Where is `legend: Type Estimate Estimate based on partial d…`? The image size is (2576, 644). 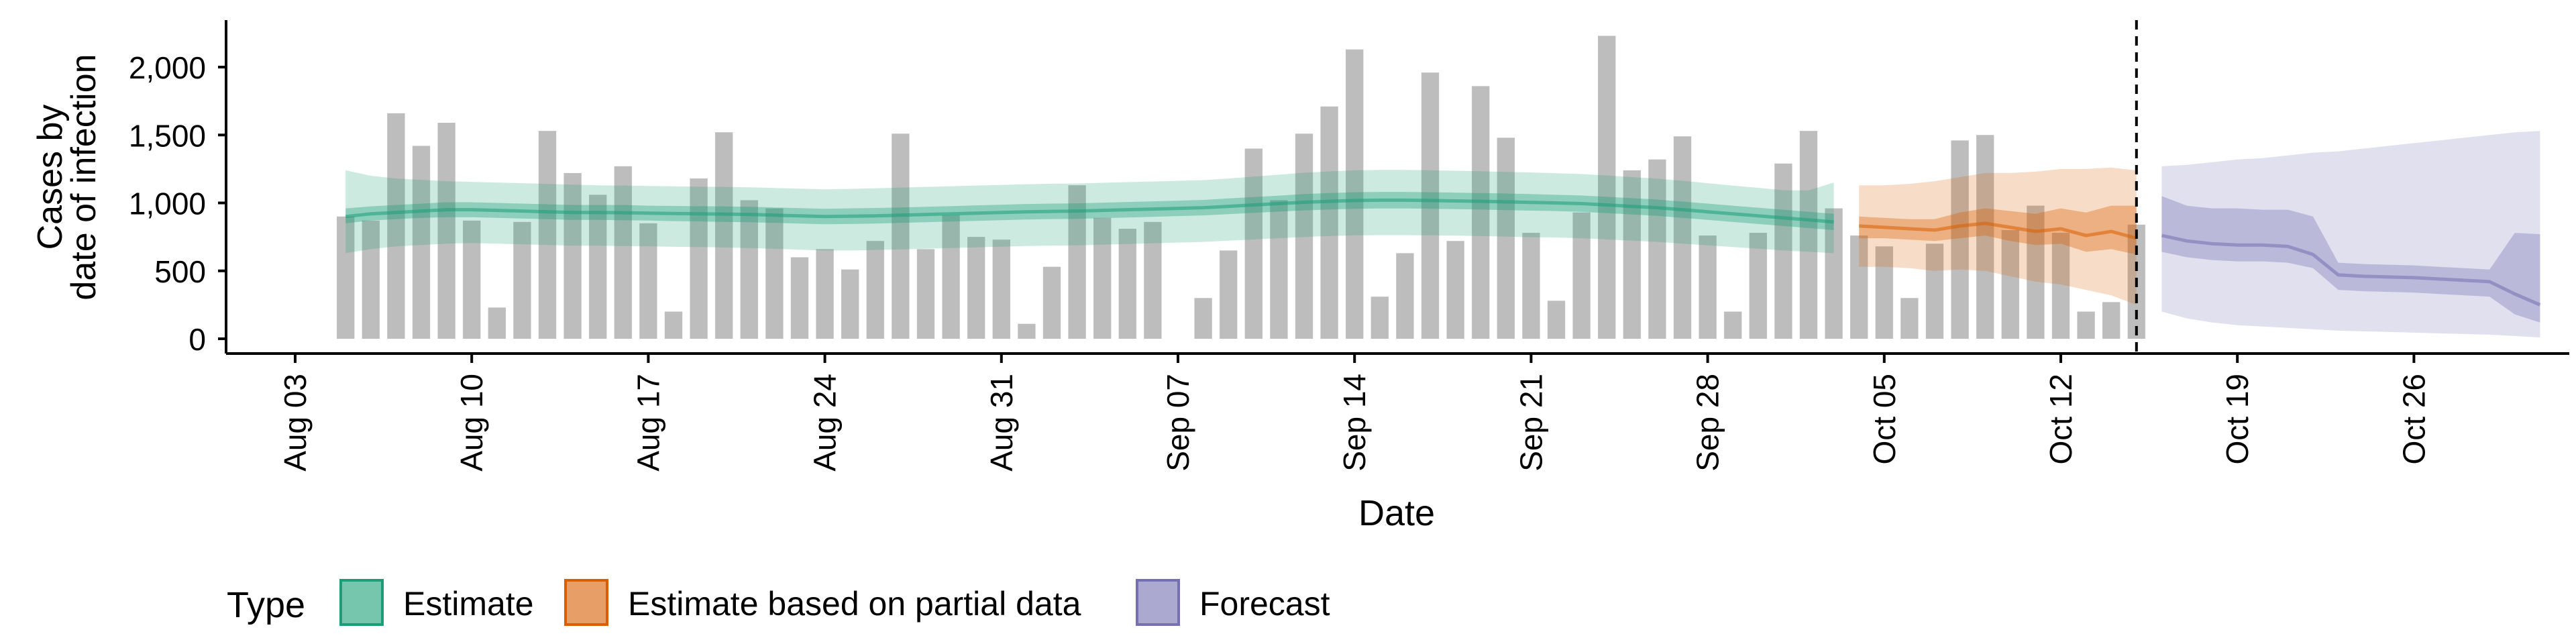
legend: Type Estimate Estimate based on partial d… is located at coordinates (778, 602).